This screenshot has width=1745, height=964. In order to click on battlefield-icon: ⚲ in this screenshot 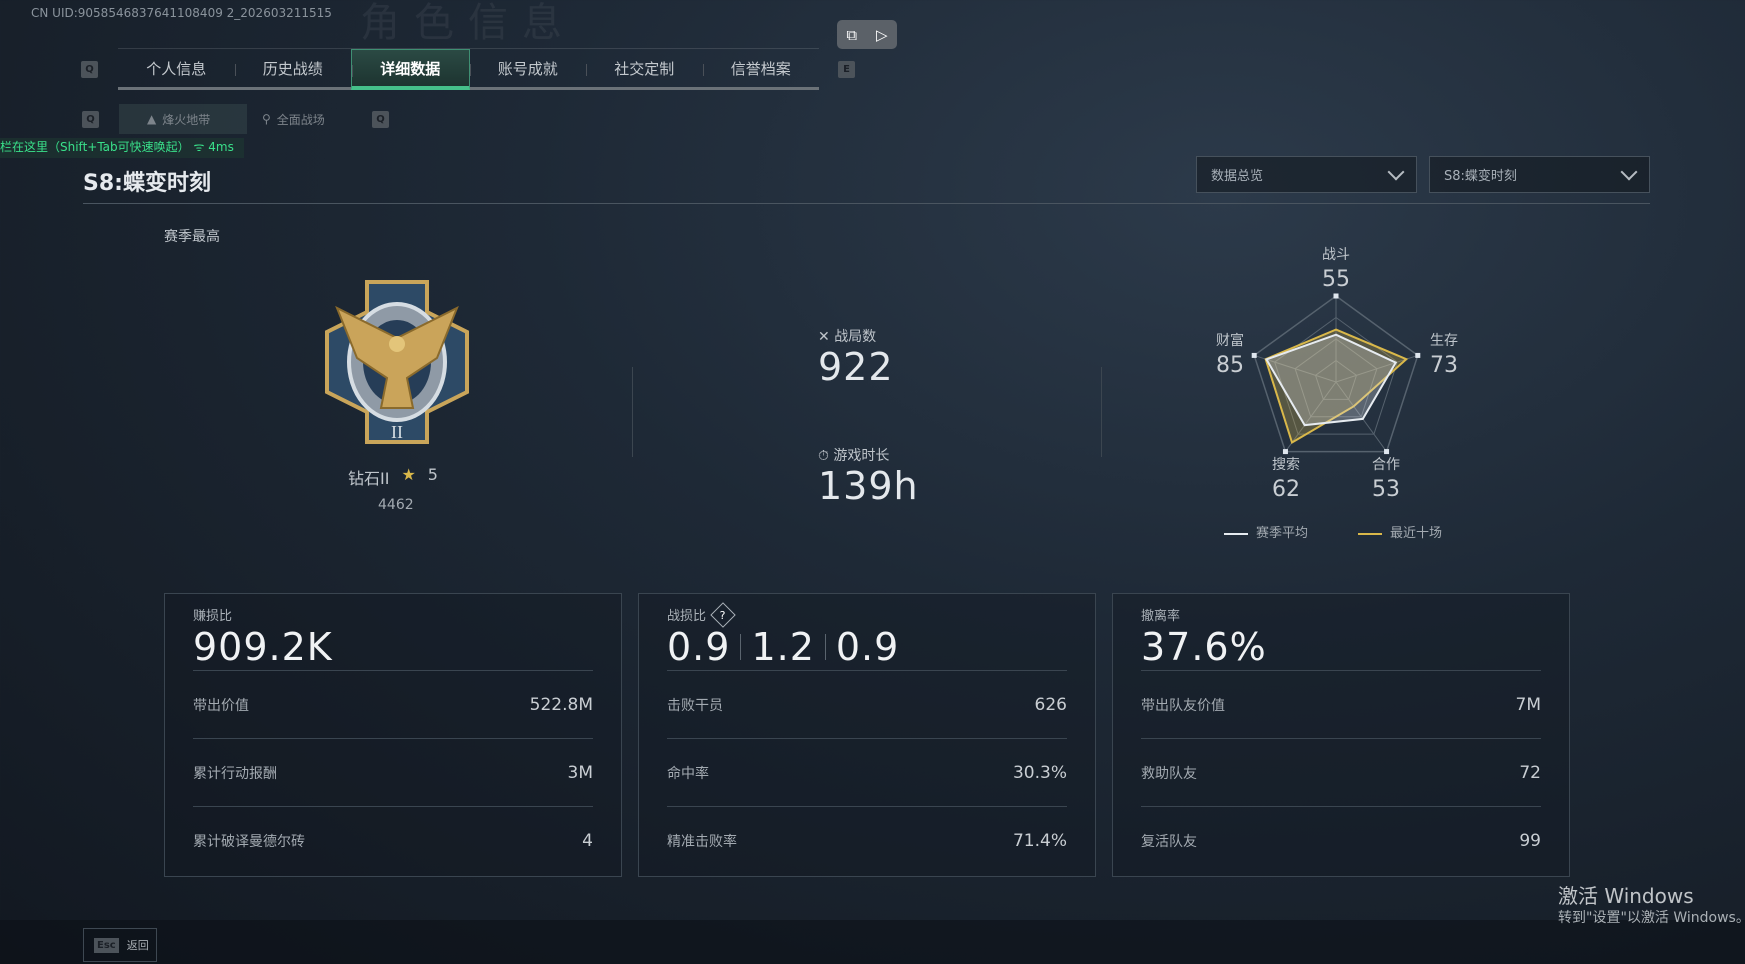, I will do `click(266, 119)`.